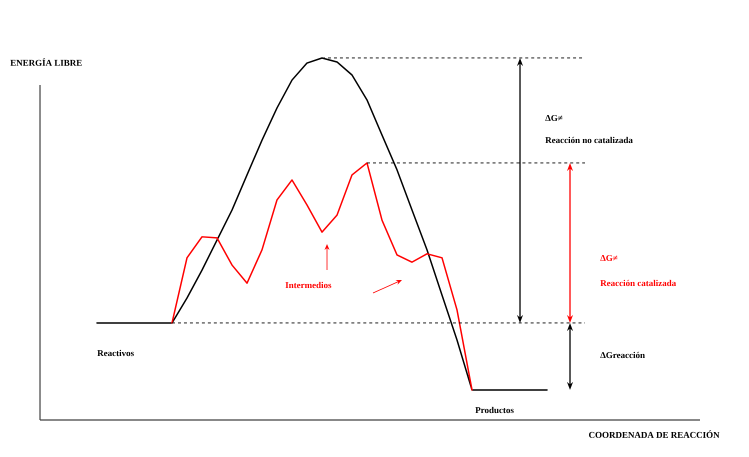  I want to click on text: ΔG≠, so click(609, 258).